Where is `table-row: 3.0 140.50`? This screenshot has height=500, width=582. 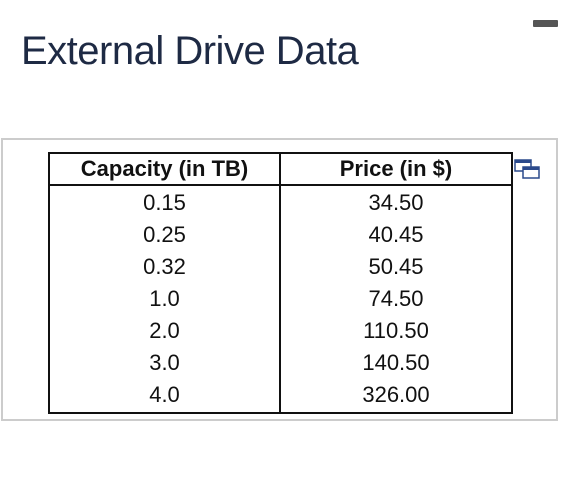
table-row: 3.0 140.50 is located at coordinates (280, 363).